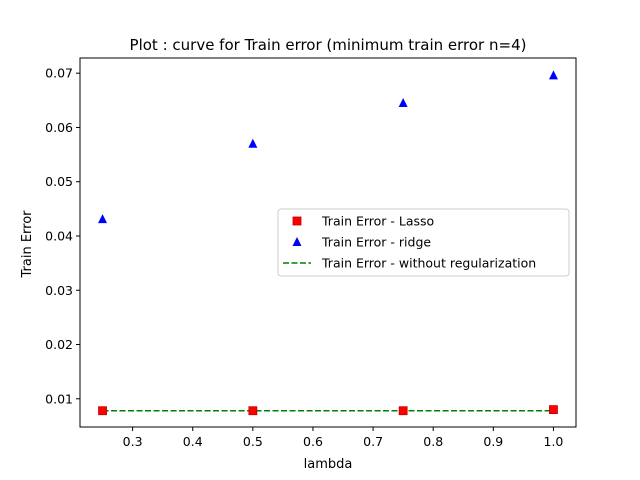  I want to click on y-tick-label: 0.05, so click(59, 181).